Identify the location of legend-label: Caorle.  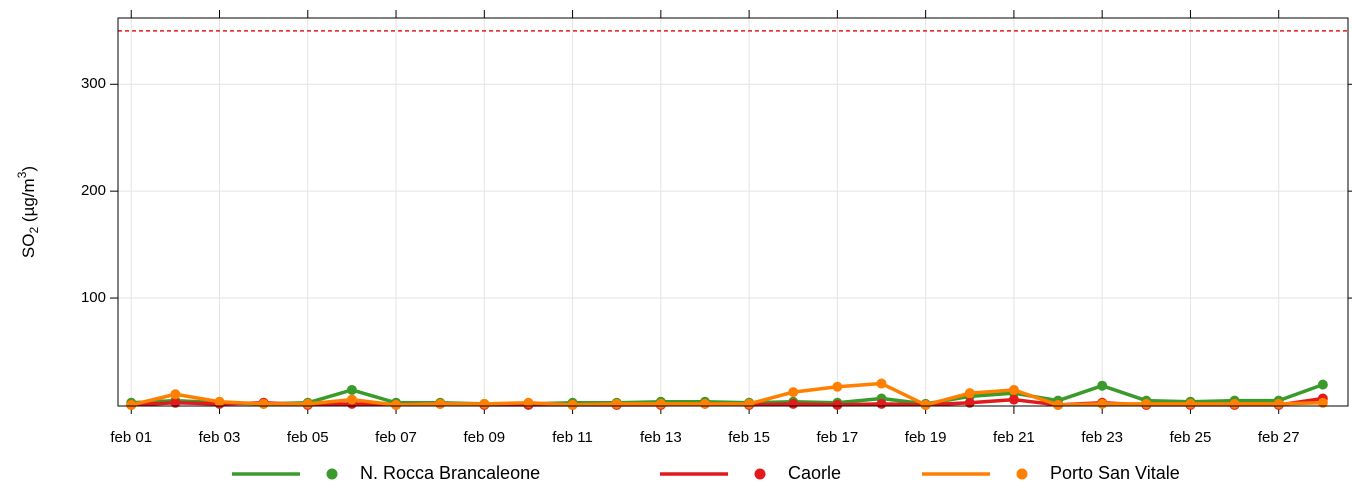
(814, 473).